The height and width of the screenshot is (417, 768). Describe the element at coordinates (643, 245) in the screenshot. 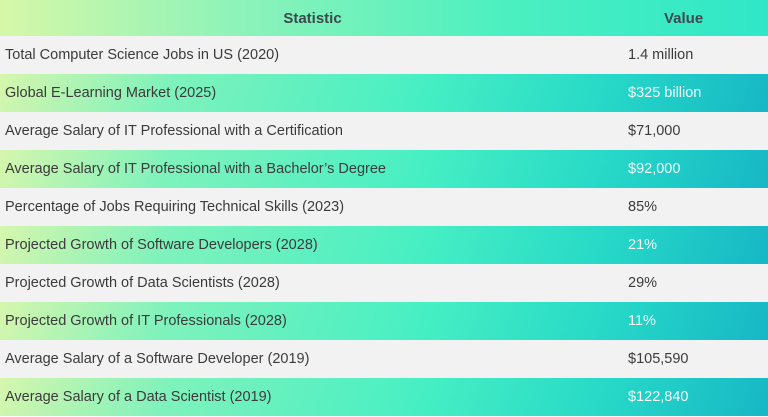

I see `value-cell: 21%` at that location.